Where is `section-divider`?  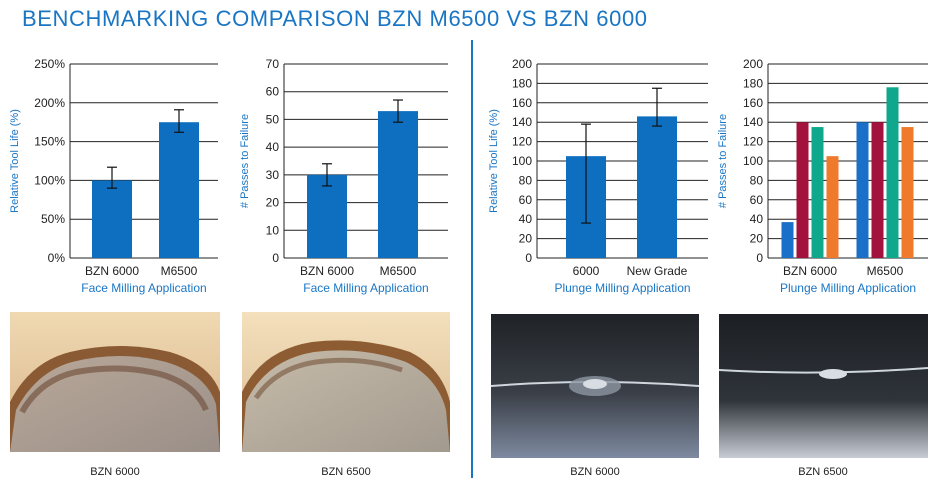
section-divider is located at coordinates (472, 259).